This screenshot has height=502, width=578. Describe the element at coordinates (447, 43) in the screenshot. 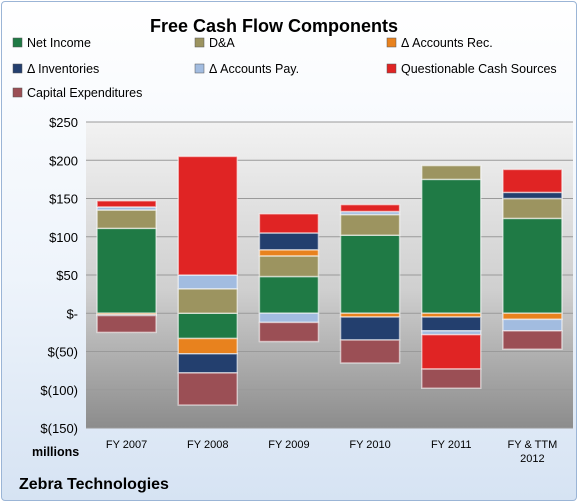

I see `legend-label: Δ Accounts Rec.` at that location.